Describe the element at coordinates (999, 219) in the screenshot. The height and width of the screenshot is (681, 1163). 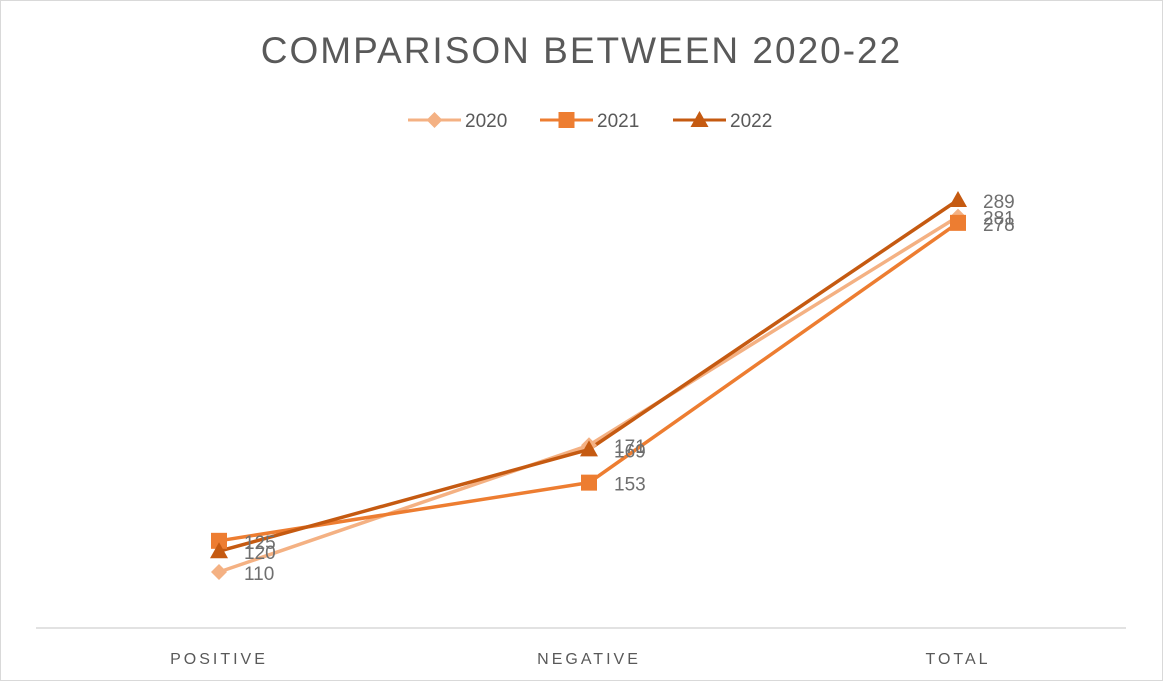
I see `data-label-2020-total: 281` at that location.